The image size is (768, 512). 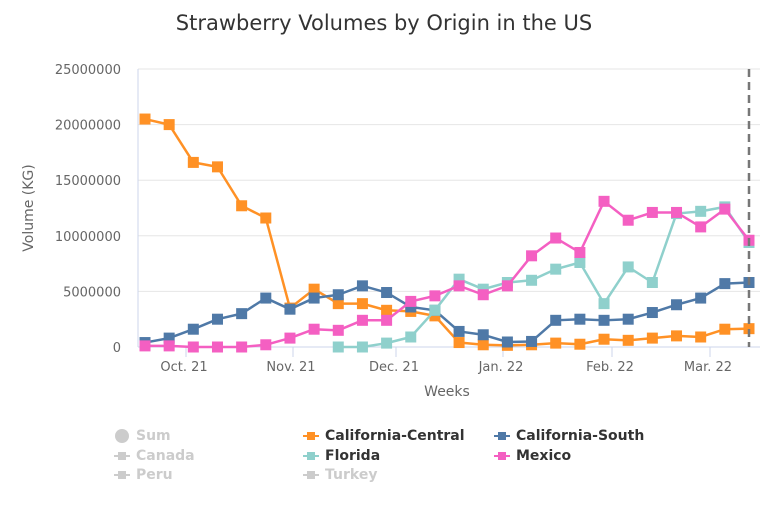 I want to click on y-tick-label: 0, so click(x=117, y=348).